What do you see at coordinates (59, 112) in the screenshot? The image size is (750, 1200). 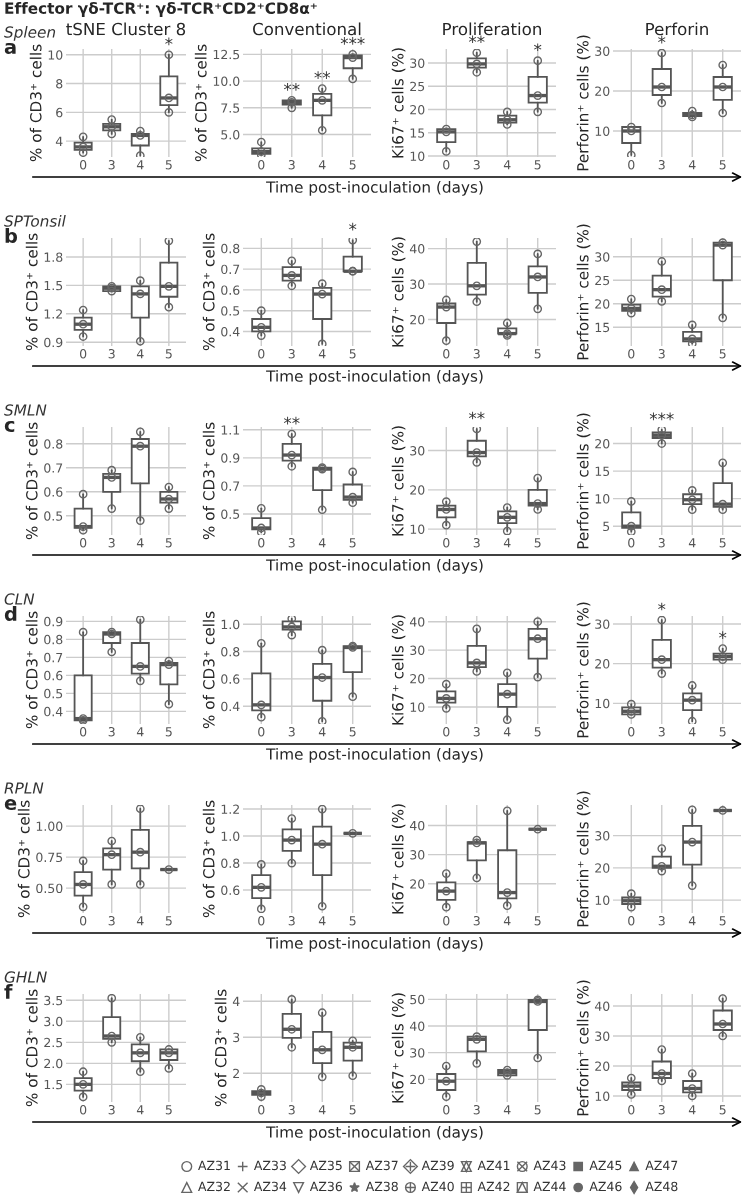 I see `y-tick-label: 6` at bounding box center [59, 112].